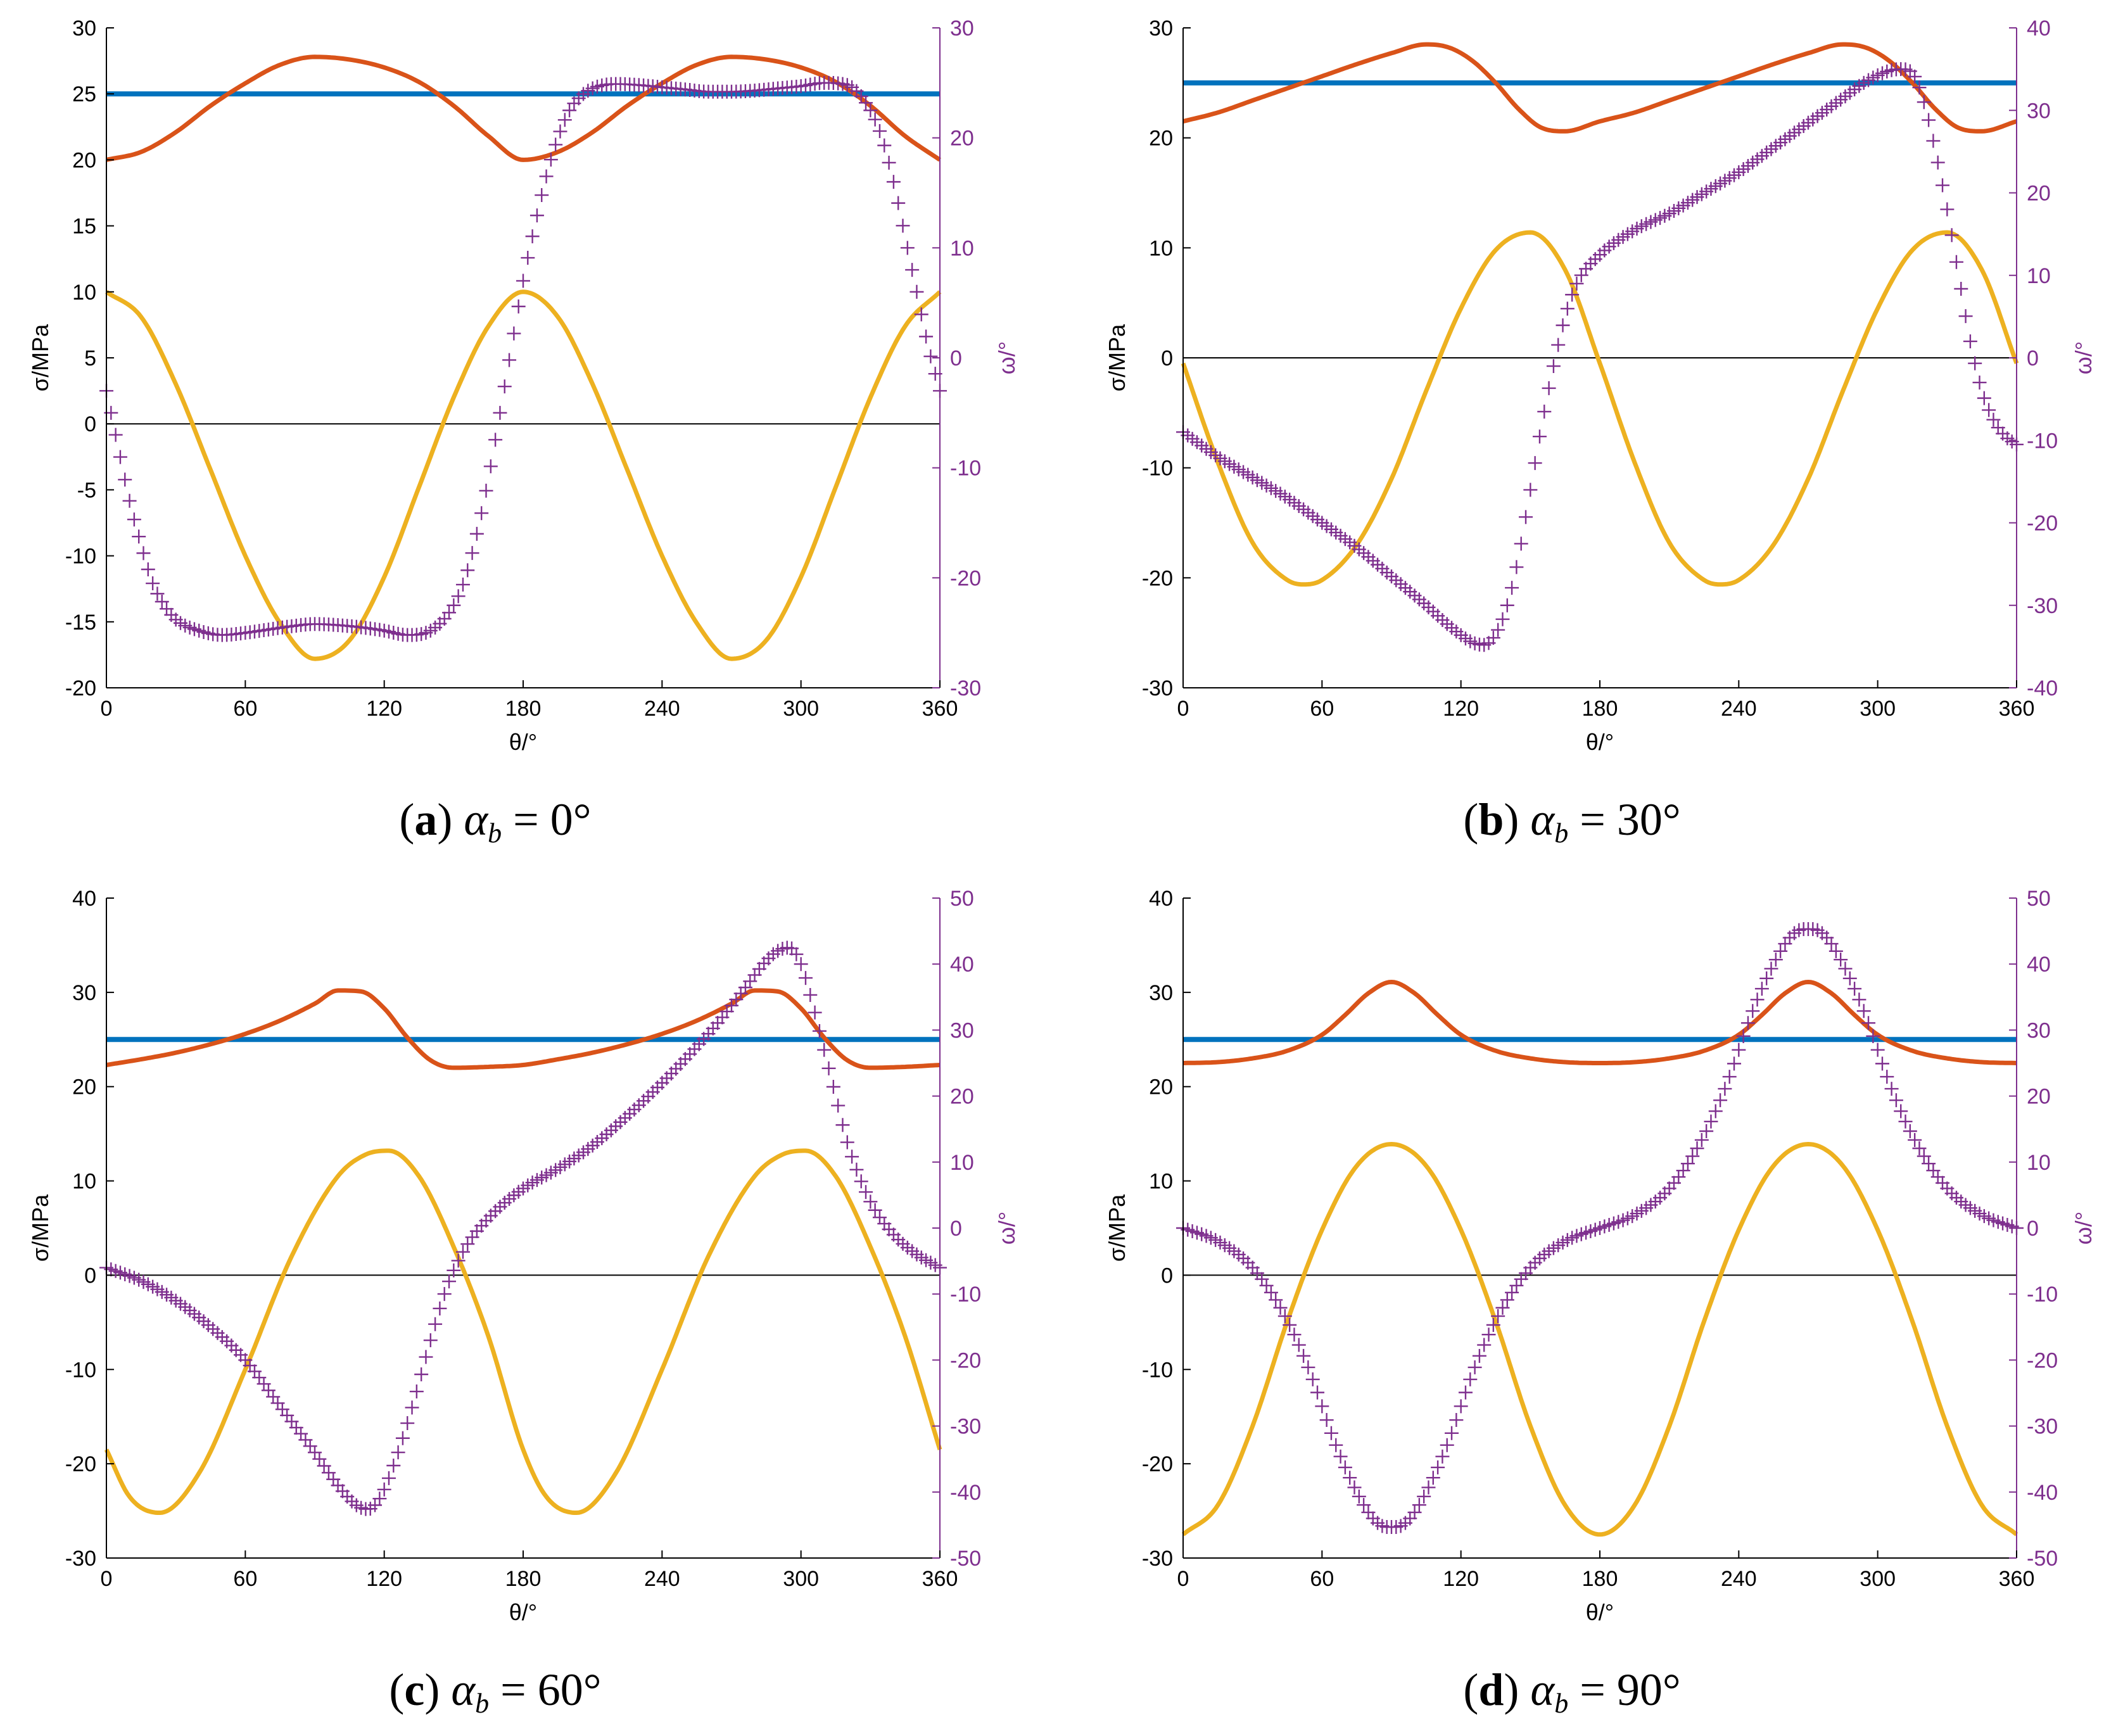 Image resolution: width=2123 pixels, height=1736 pixels. I want to click on y-tick-label: -30, so click(80, 1559).